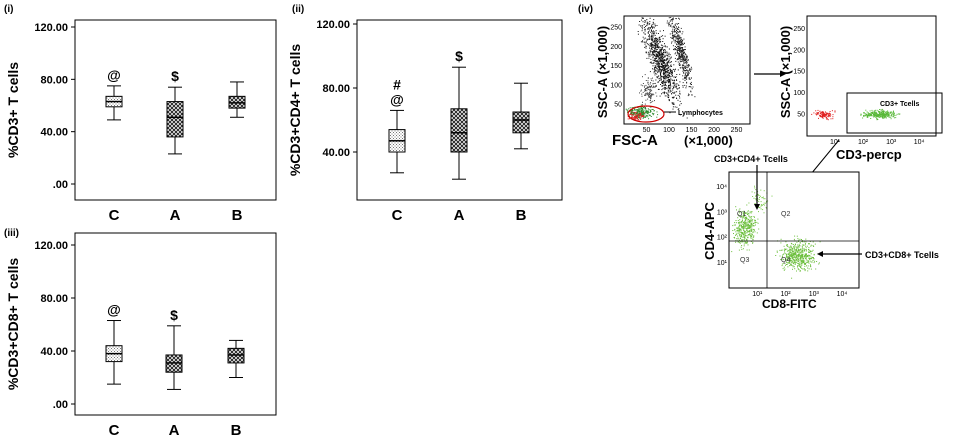  What do you see at coordinates (785, 260) in the screenshot?
I see `quadrant-label: Q4` at bounding box center [785, 260].